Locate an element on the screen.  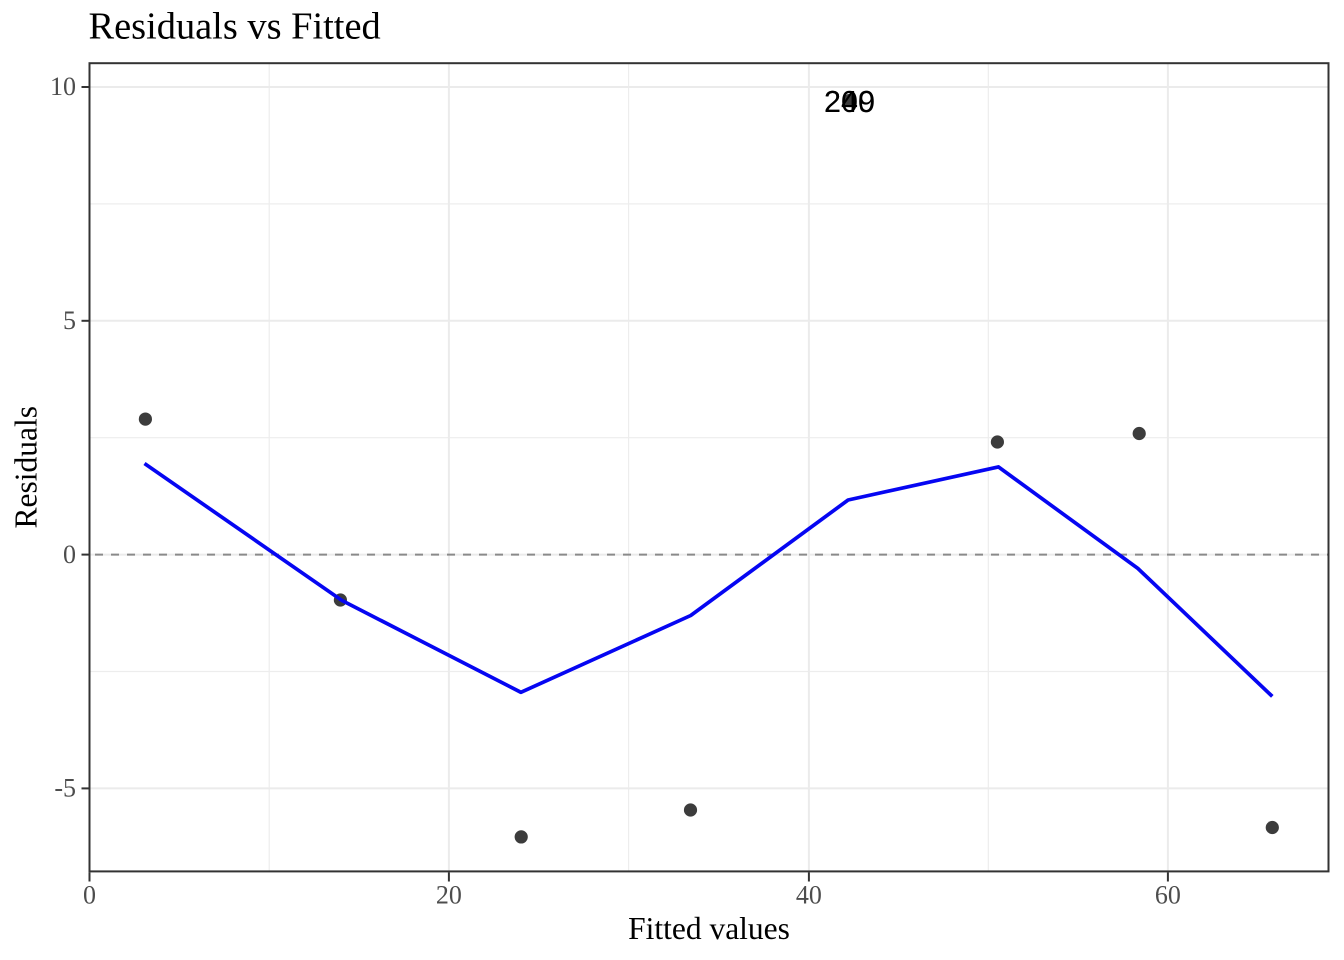
svg-text: 20 is located at coordinates (449, 895).